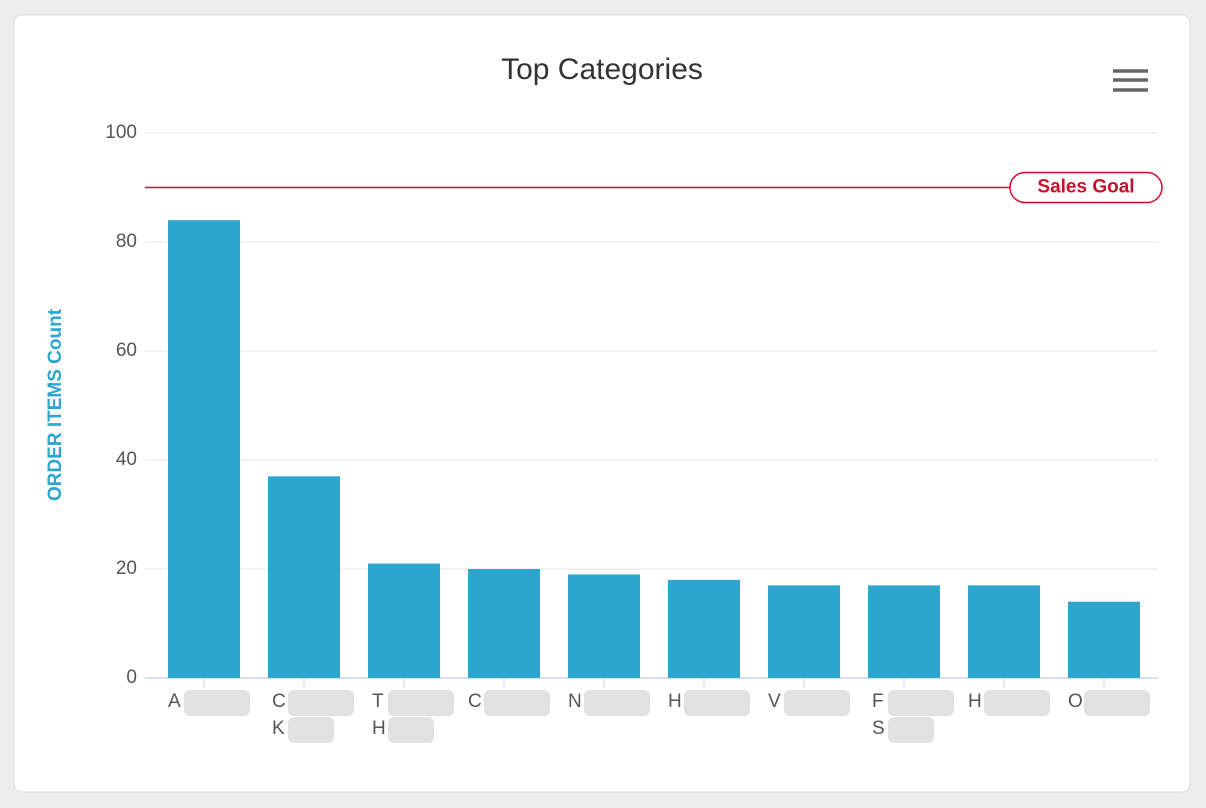 This screenshot has height=808, width=1206. Describe the element at coordinates (278, 728) in the screenshot. I see `x-tick-label: K` at that location.